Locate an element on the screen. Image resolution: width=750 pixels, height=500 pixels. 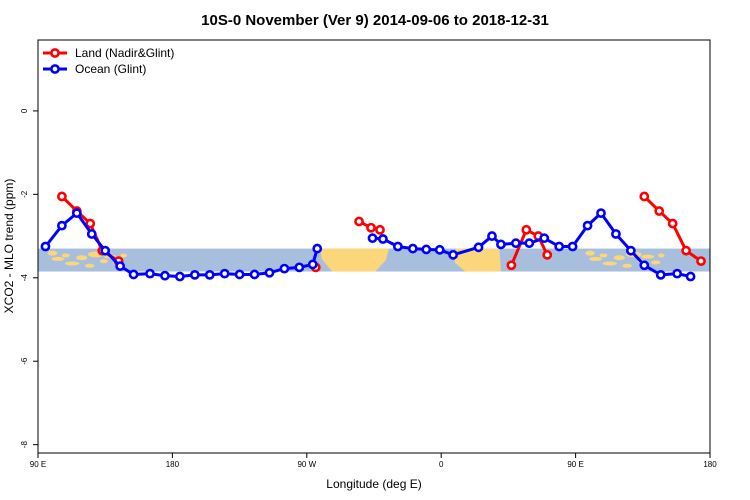
africa-land is located at coordinates (477, 260).